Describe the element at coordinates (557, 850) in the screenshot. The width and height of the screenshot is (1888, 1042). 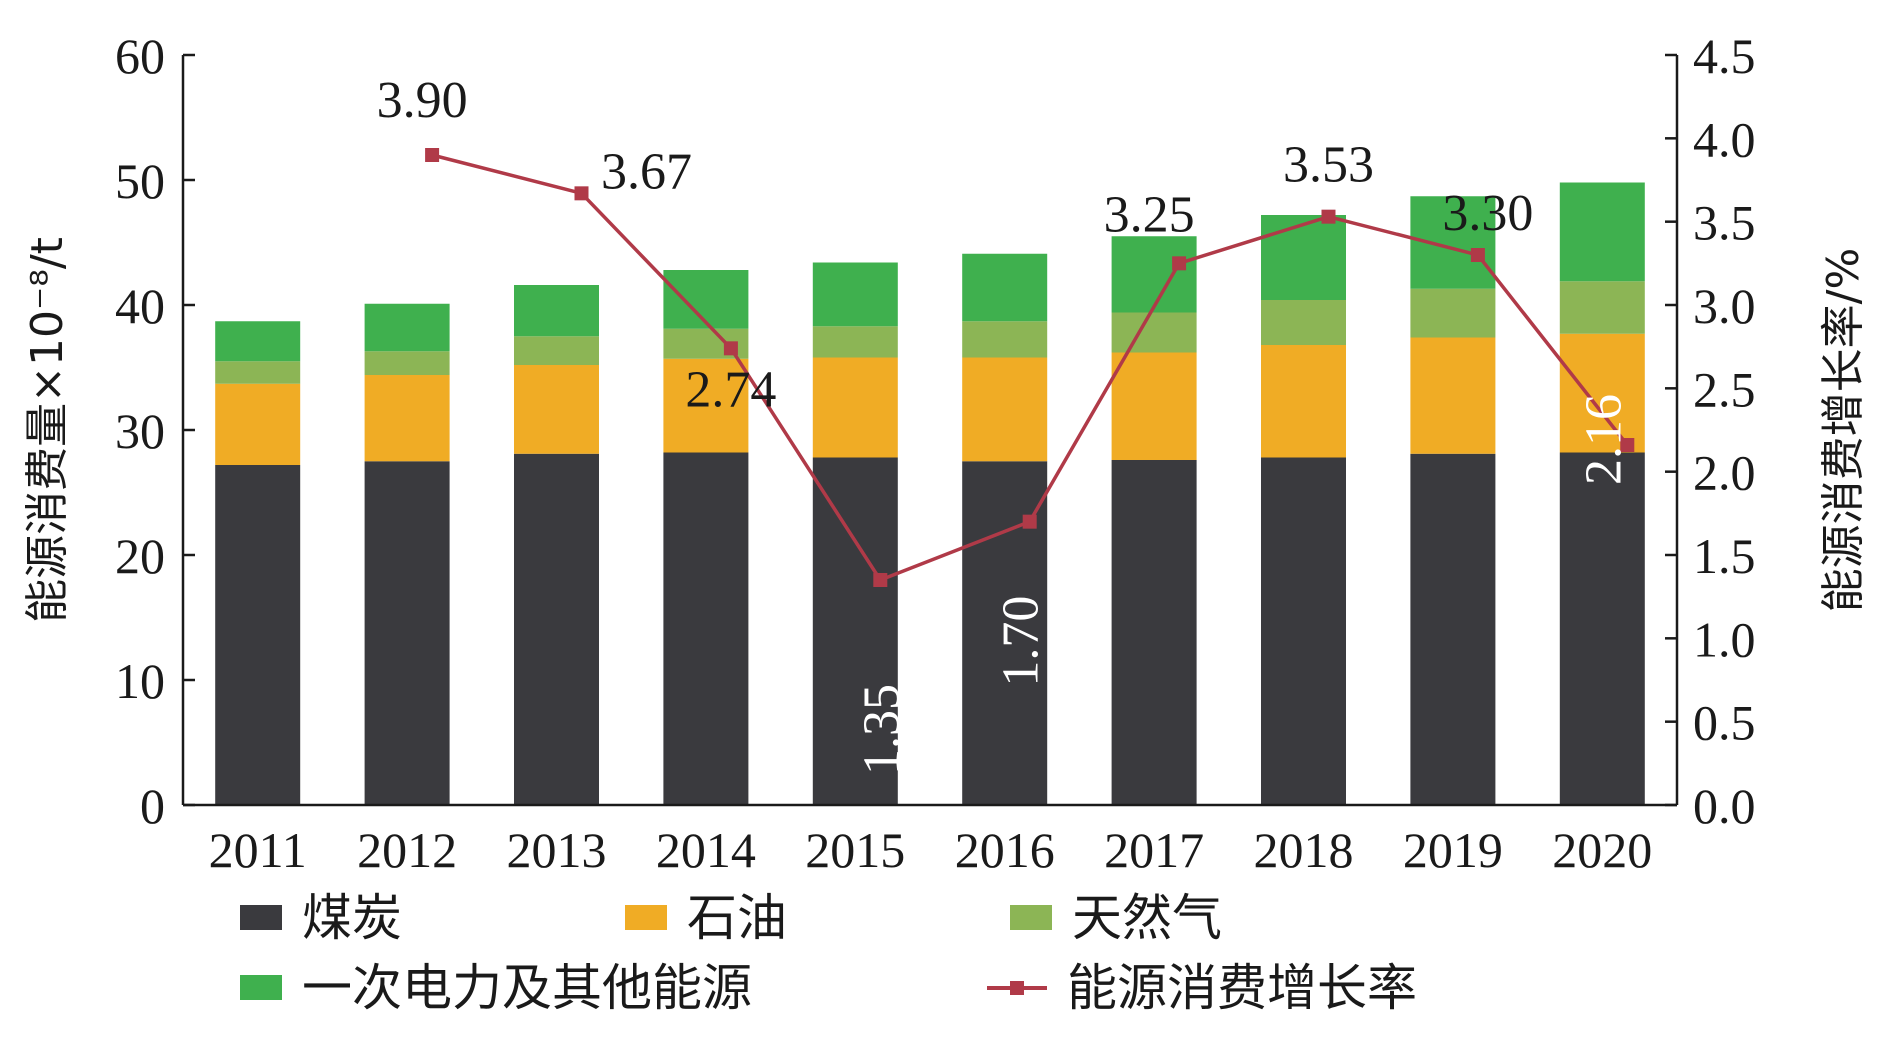
I see `x-tick-label: 2013` at that location.